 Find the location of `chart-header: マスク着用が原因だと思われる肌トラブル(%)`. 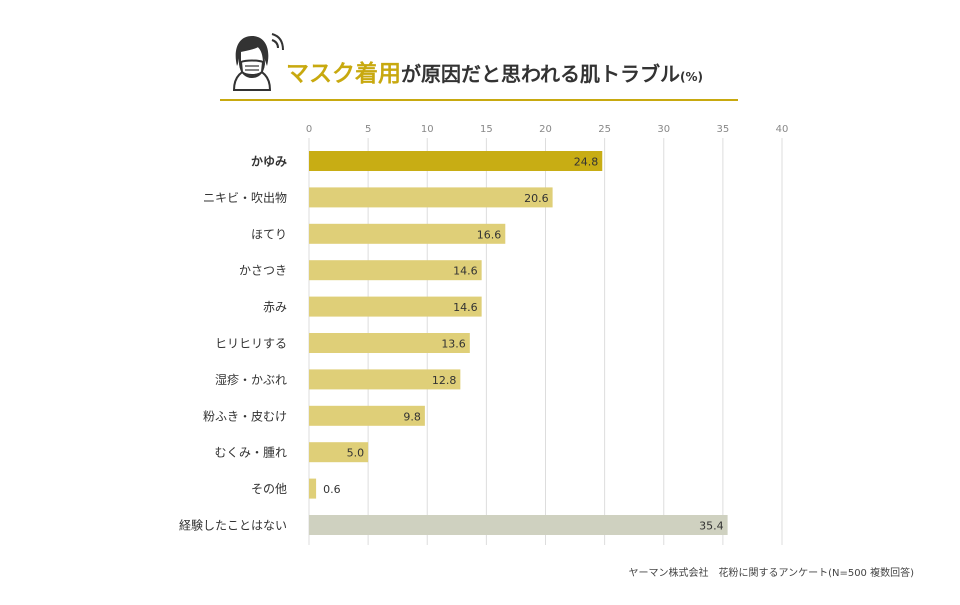

chart-header: マスク着用が原因だと思われる肌トラブル(%) is located at coordinates (479, 64).